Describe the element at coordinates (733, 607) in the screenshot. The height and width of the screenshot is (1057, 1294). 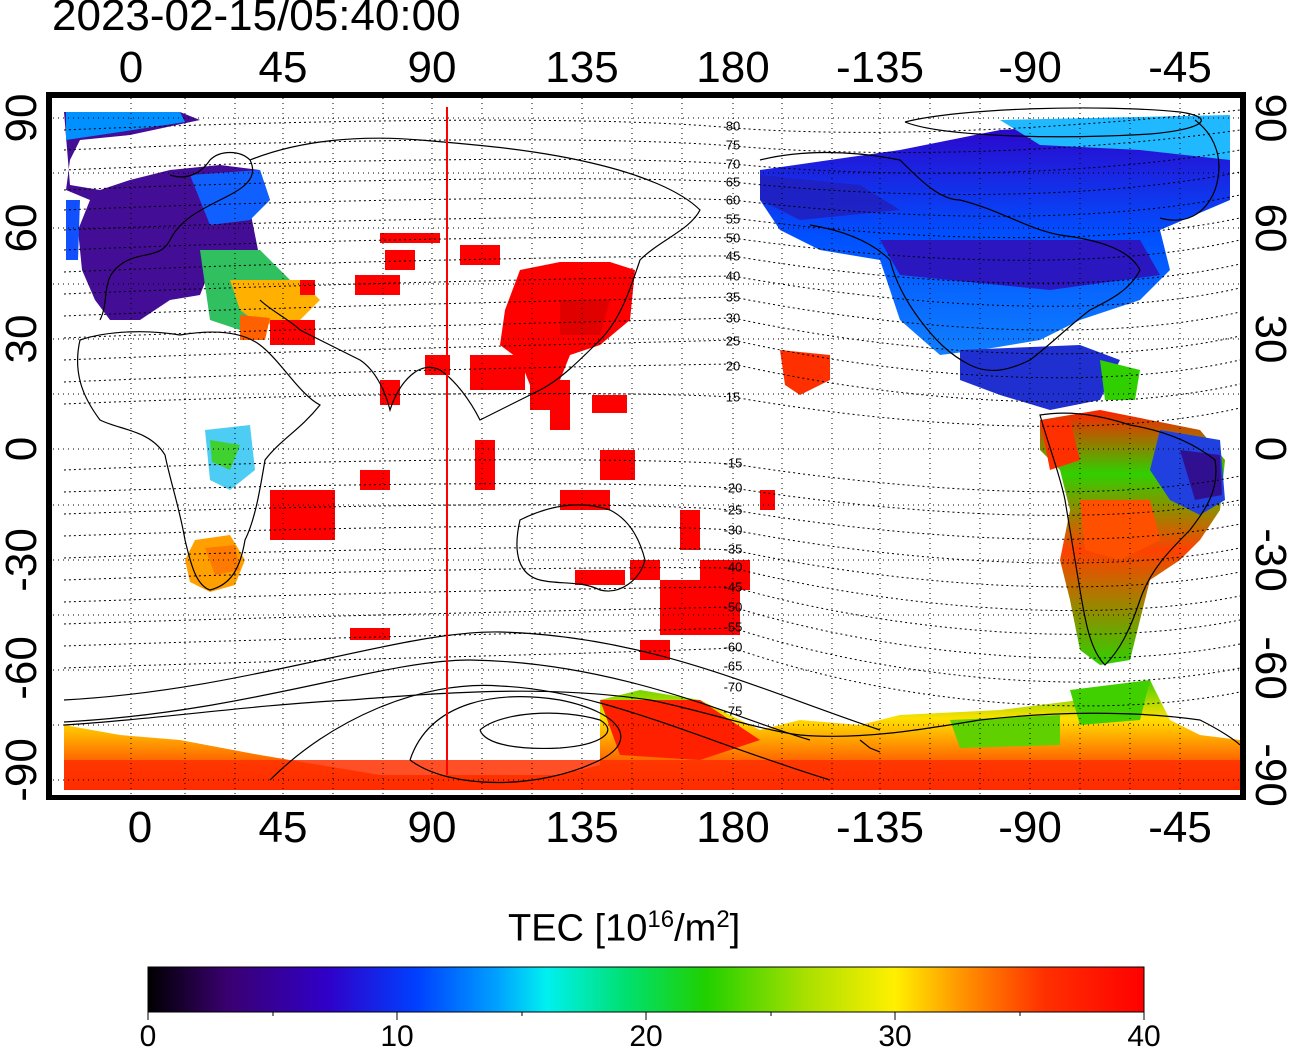
I see `mlat-label: -50` at that location.